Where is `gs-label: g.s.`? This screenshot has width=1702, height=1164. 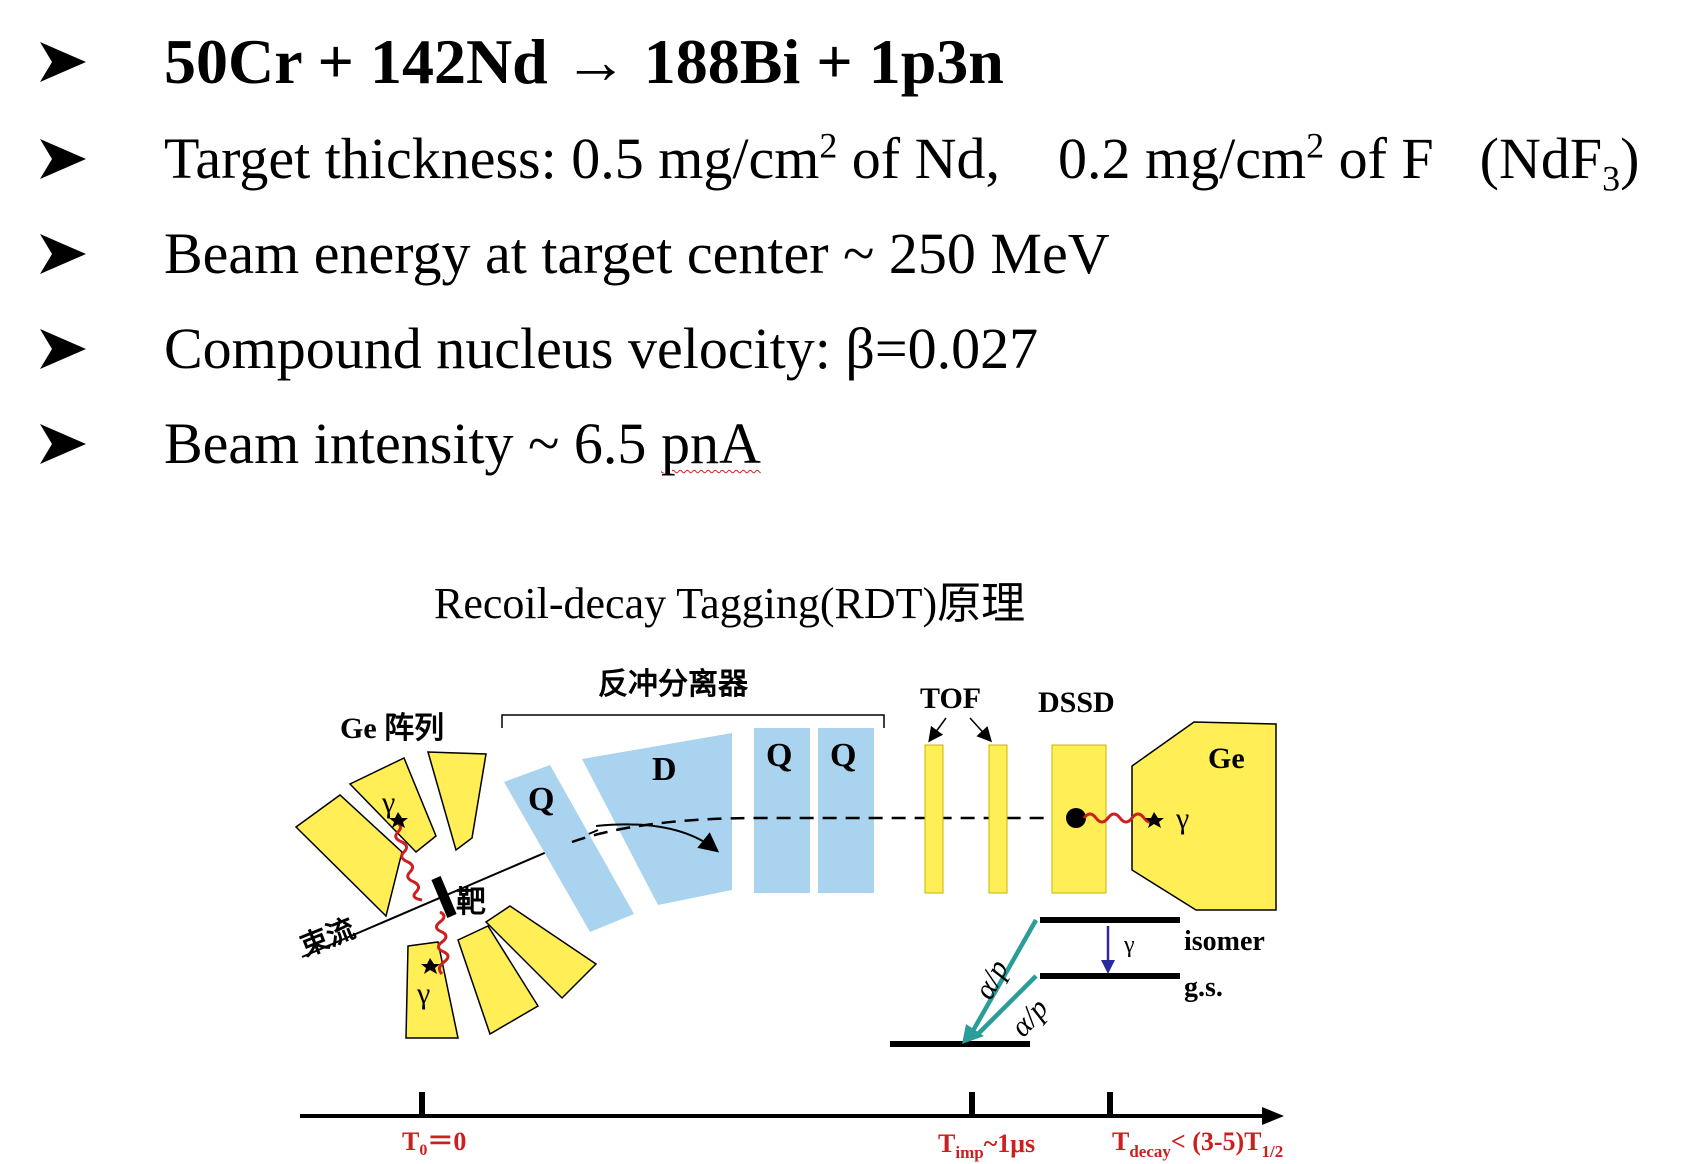 gs-label: g.s. is located at coordinates (1203, 987).